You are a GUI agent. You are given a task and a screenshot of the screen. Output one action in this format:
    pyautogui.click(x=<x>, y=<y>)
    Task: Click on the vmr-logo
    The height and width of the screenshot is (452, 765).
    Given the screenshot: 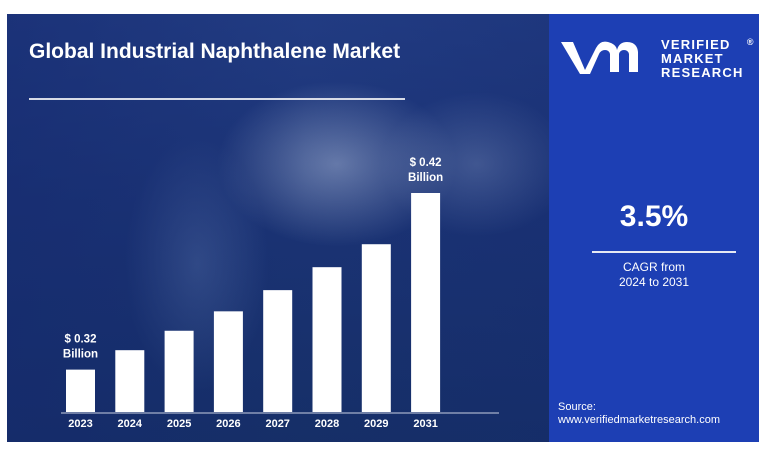 What is the action you would take?
    pyautogui.click(x=599, y=57)
    